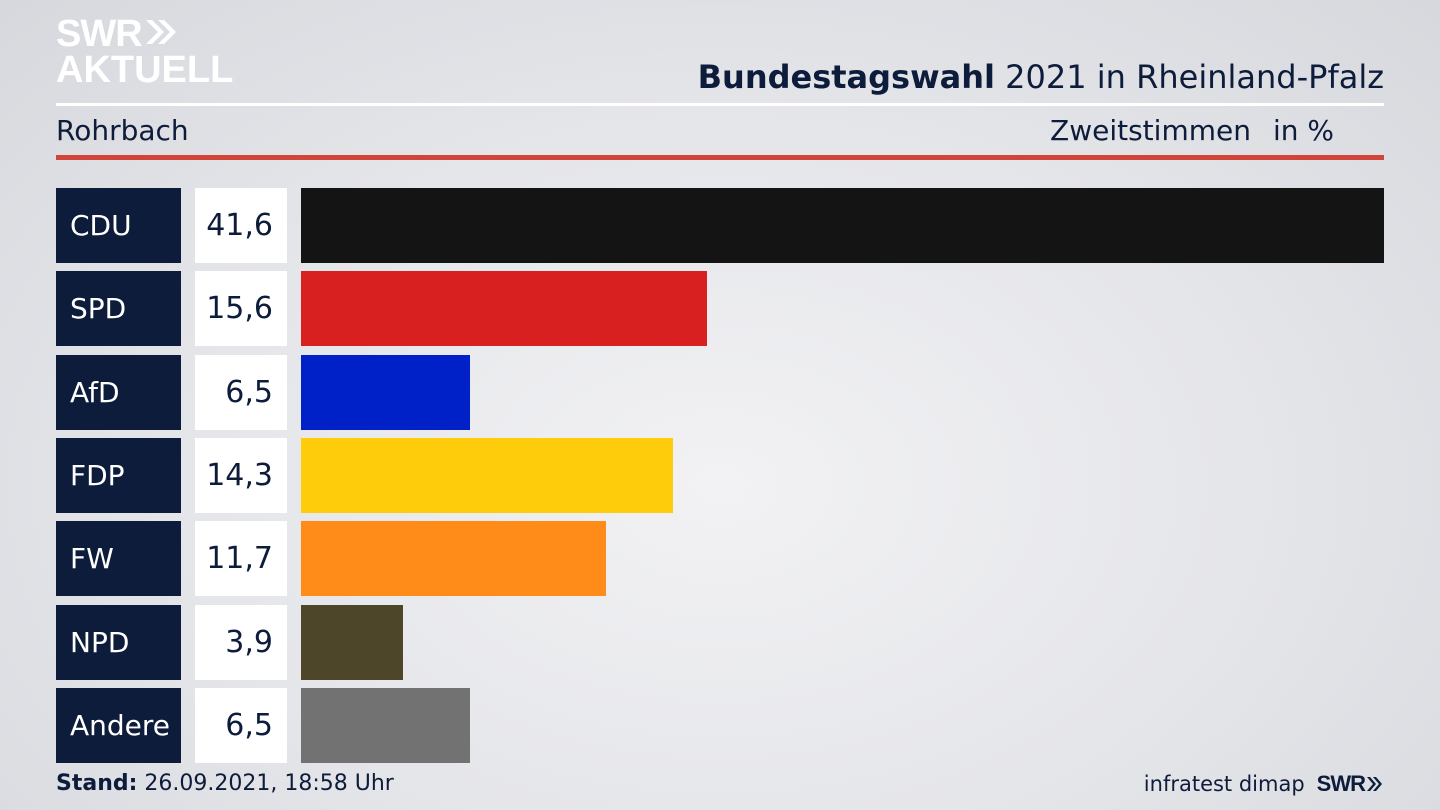  I want to click on header-accent-rule, so click(720, 157).